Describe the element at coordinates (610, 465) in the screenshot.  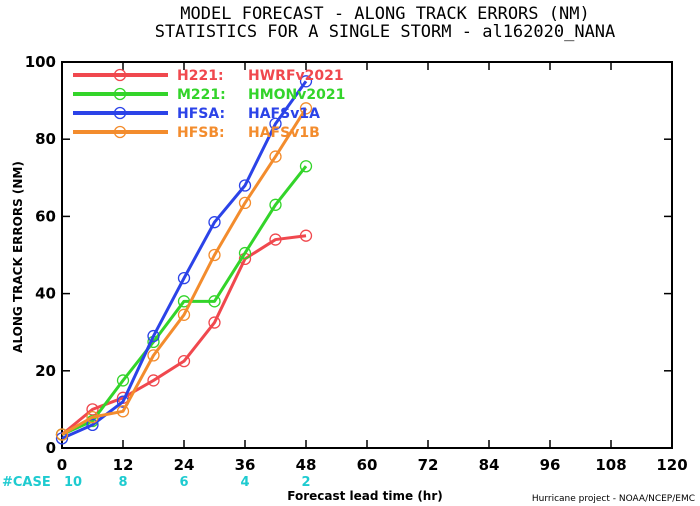
I see `x-tick-label: 108` at that location.